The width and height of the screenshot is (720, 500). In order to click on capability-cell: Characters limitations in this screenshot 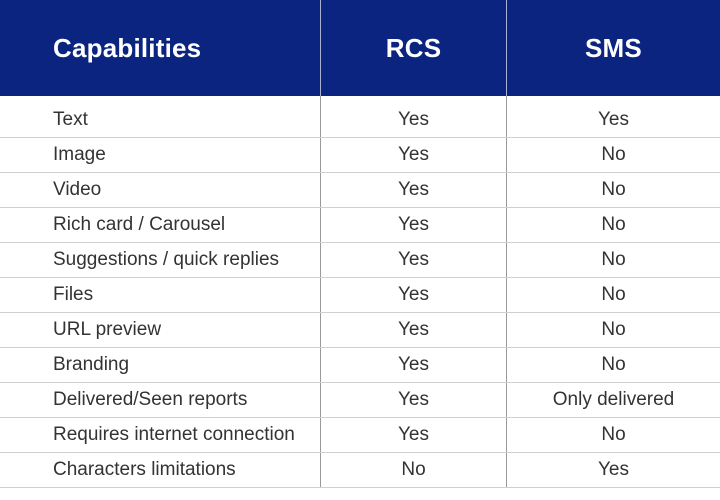, I will do `click(144, 469)`.